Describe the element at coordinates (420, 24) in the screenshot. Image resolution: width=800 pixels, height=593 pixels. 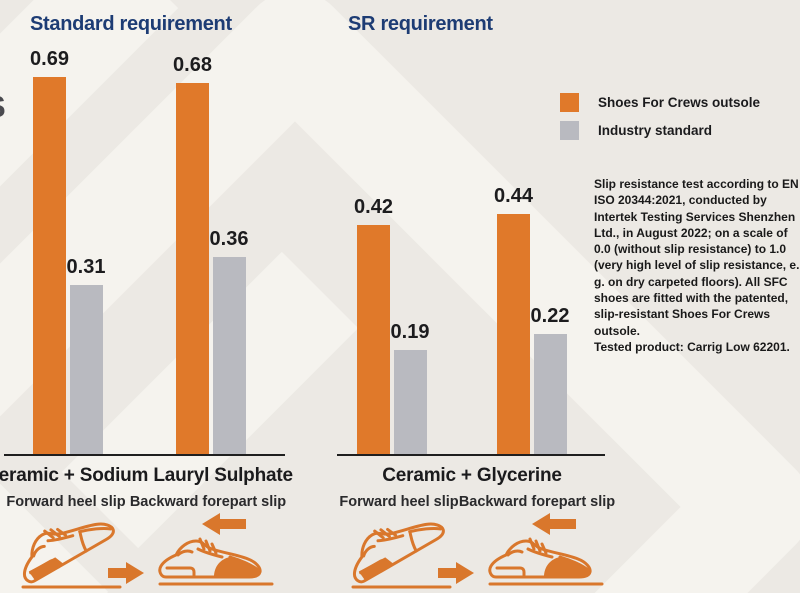
I see `chart-title-sr-requirement: SR requirement` at that location.